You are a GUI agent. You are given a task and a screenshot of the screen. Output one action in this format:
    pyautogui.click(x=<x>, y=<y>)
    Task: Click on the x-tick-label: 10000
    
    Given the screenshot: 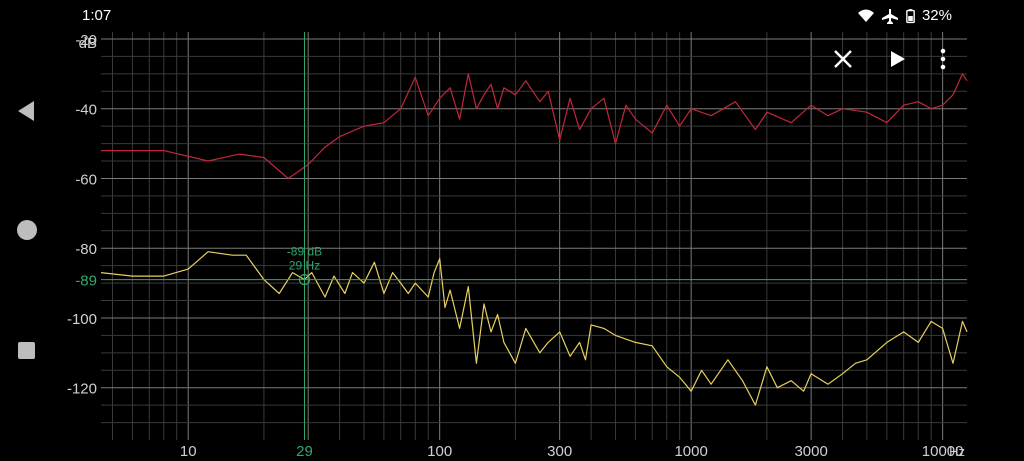 What is the action you would take?
    pyautogui.click(x=943, y=451)
    